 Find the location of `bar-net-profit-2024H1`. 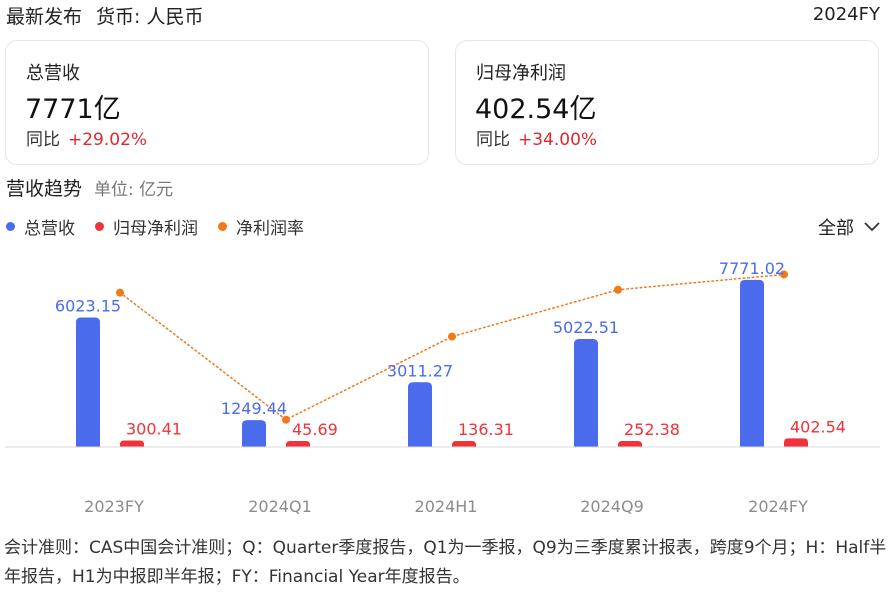

bar-net-profit-2024H1 is located at coordinates (464, 444).